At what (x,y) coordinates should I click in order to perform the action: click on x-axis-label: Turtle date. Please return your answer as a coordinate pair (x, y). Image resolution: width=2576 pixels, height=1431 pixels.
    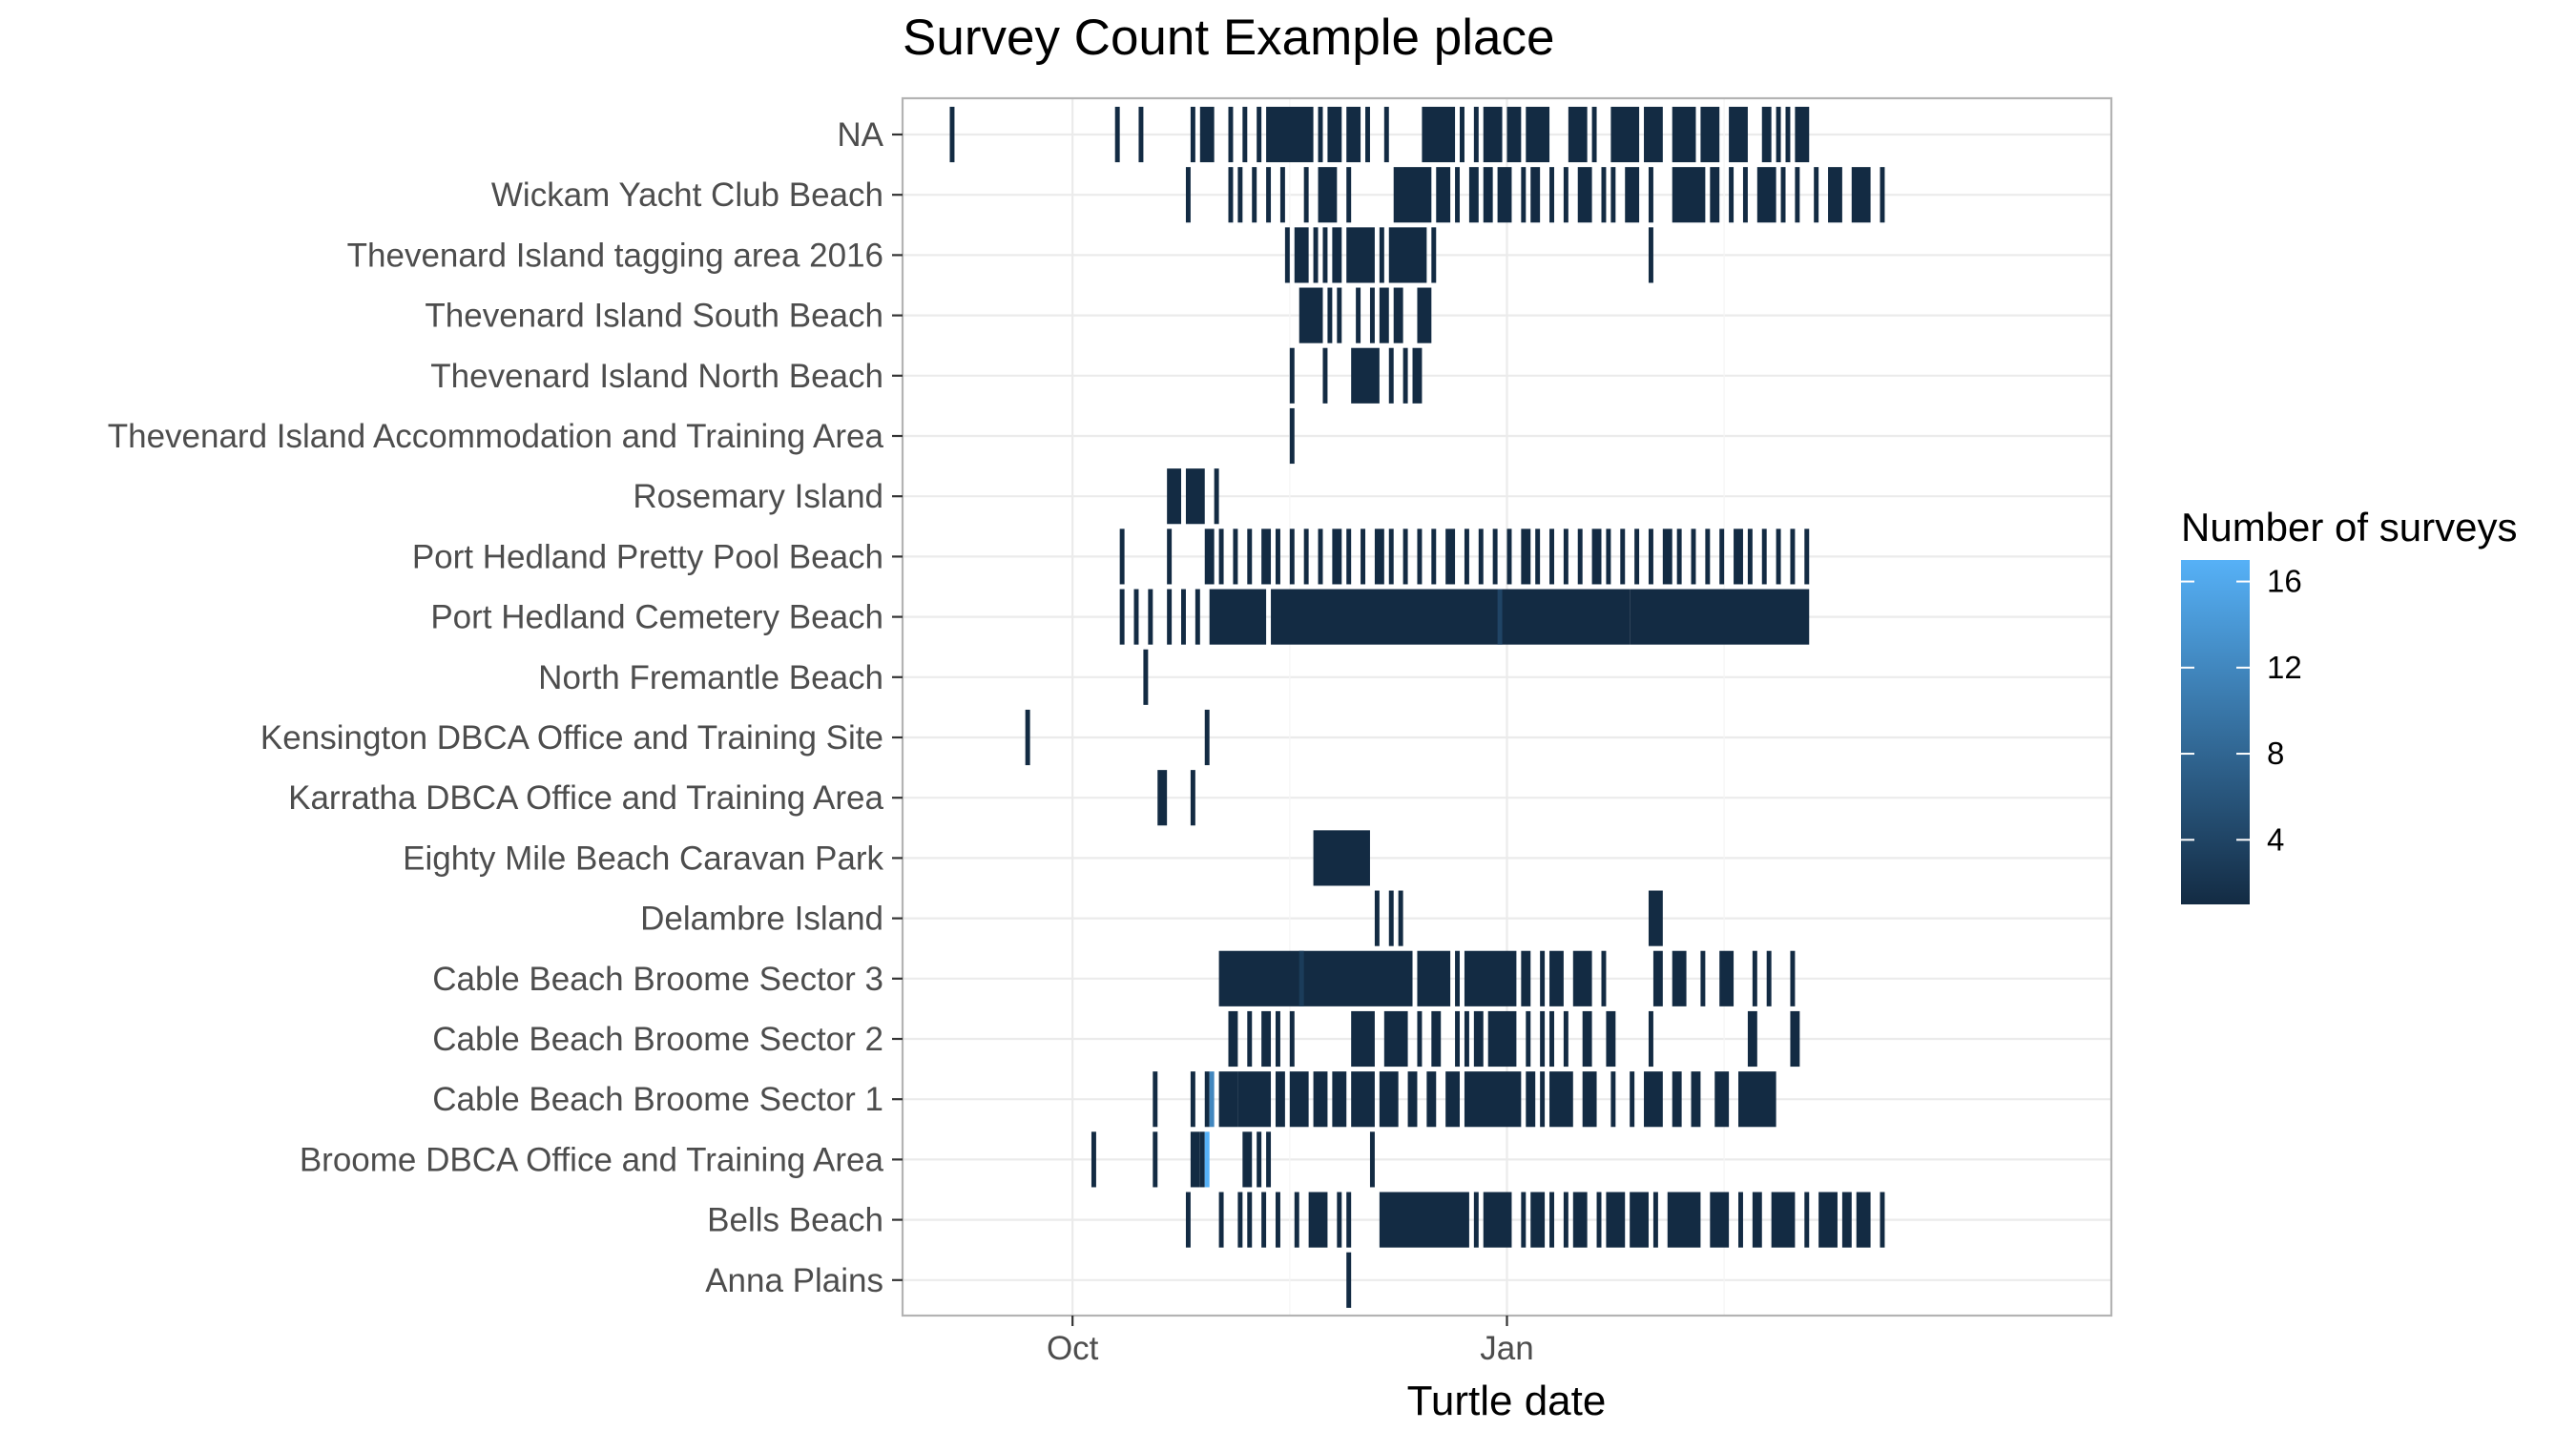
    Looking at the image, I should click on (1507, 1401).